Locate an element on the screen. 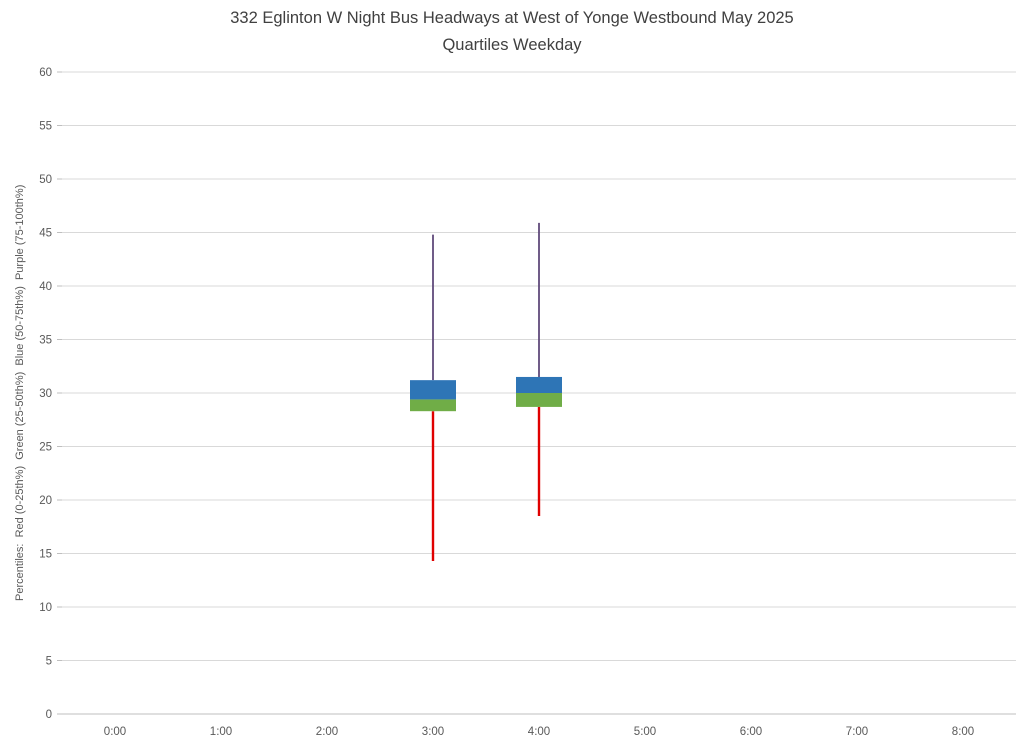 The image size is (1024, 744). x-tick-label: 3:00 is located at coordinates (433, 732).